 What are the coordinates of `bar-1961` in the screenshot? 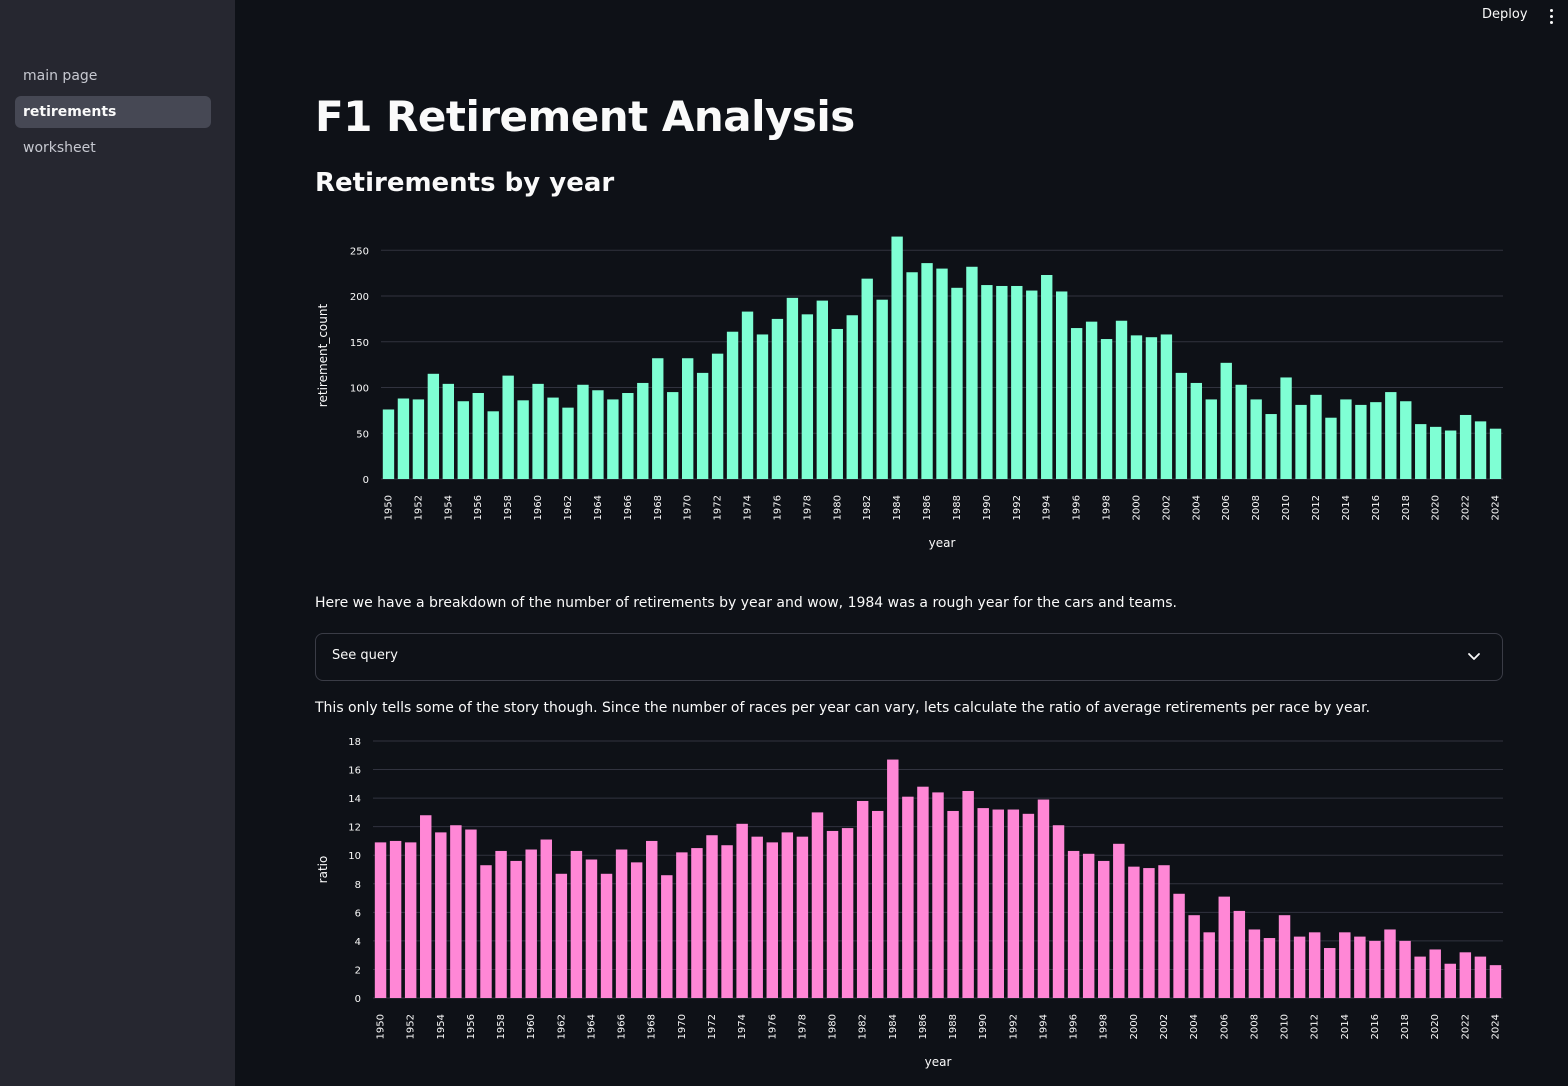 It's located at (546, 918).